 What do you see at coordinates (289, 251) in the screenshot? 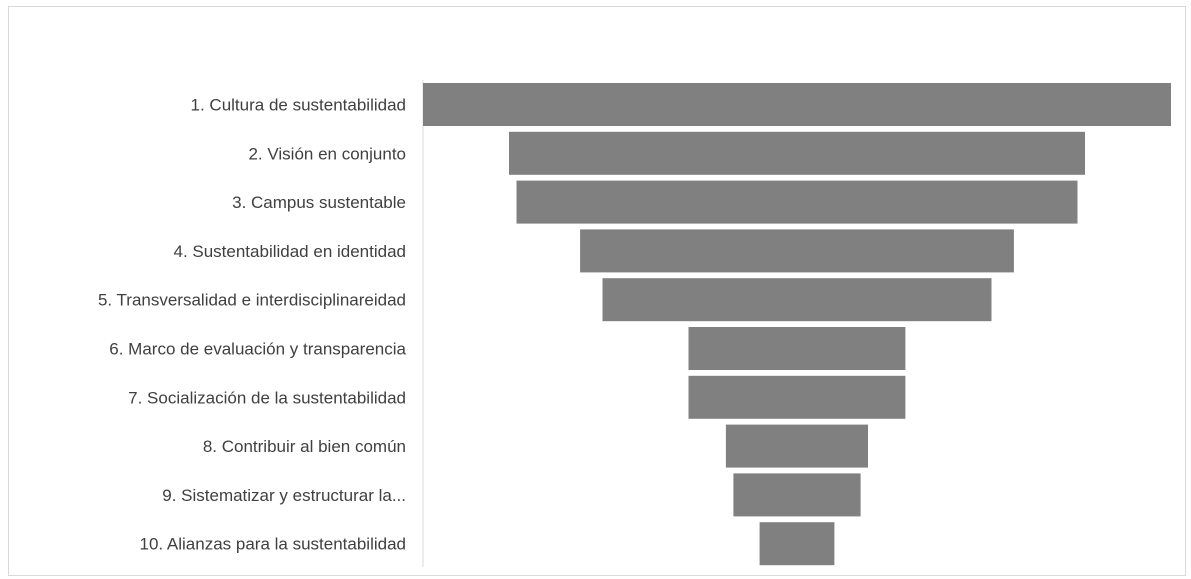
I see `category-label-4: 4. Sustentabilidad en identidad` at bounding box center [289, 251].